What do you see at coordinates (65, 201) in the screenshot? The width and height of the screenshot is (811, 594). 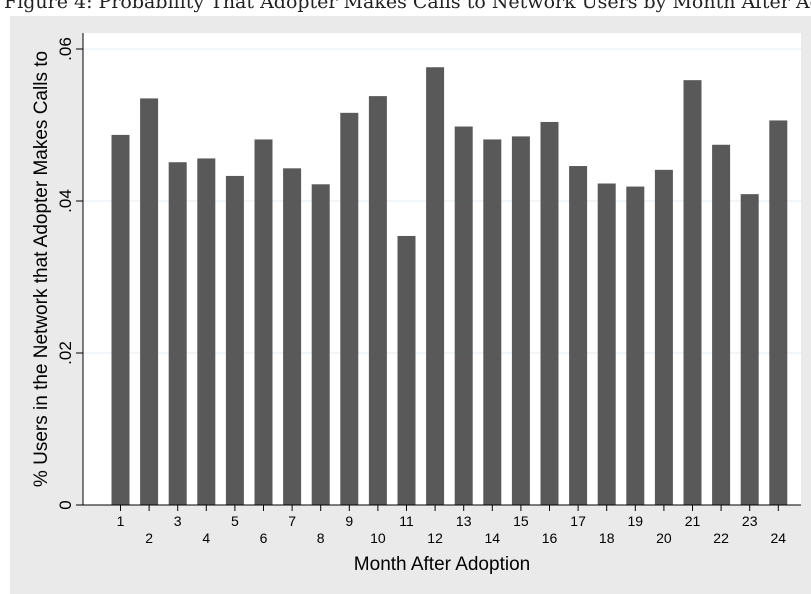 I see `y-tick-label: .04` at bounding box center [65, 201].